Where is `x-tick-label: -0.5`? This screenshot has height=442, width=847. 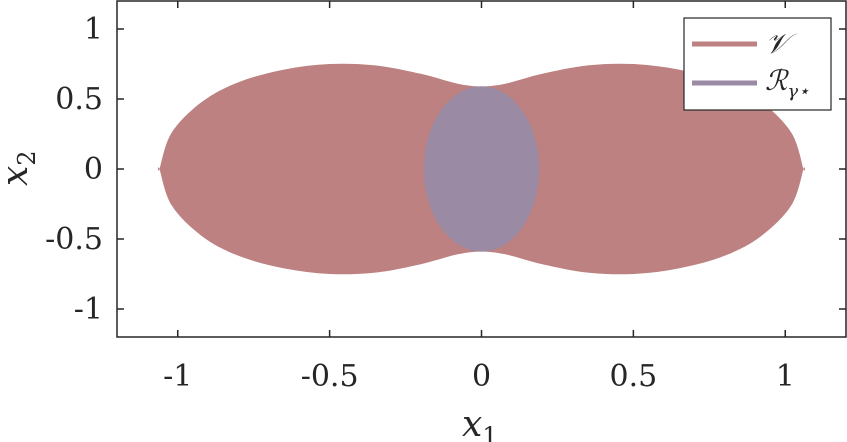
x-tick-label: -0.5 is located at coordinates (330, 376).